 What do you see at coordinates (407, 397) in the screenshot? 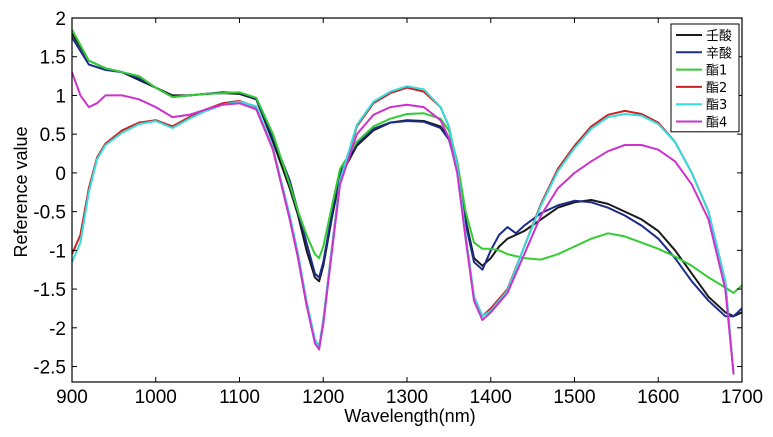
I see `x-tick-label: 1300` at bounding box center [407, 397].